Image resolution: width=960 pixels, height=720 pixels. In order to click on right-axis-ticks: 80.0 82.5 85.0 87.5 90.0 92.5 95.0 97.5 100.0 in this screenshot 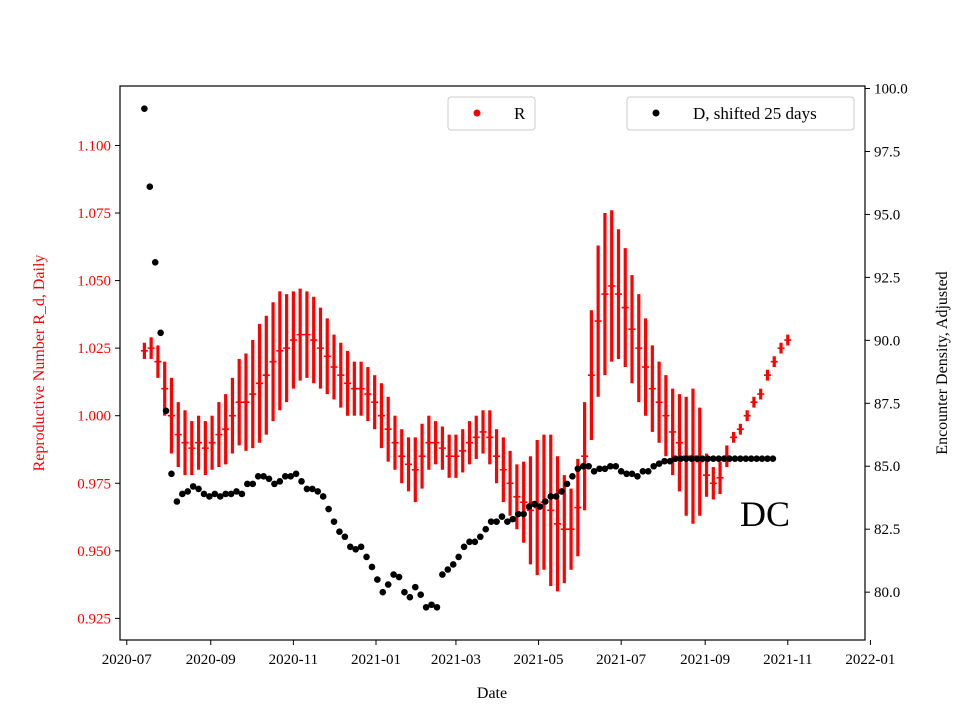, I will do `click(886, 341)`.